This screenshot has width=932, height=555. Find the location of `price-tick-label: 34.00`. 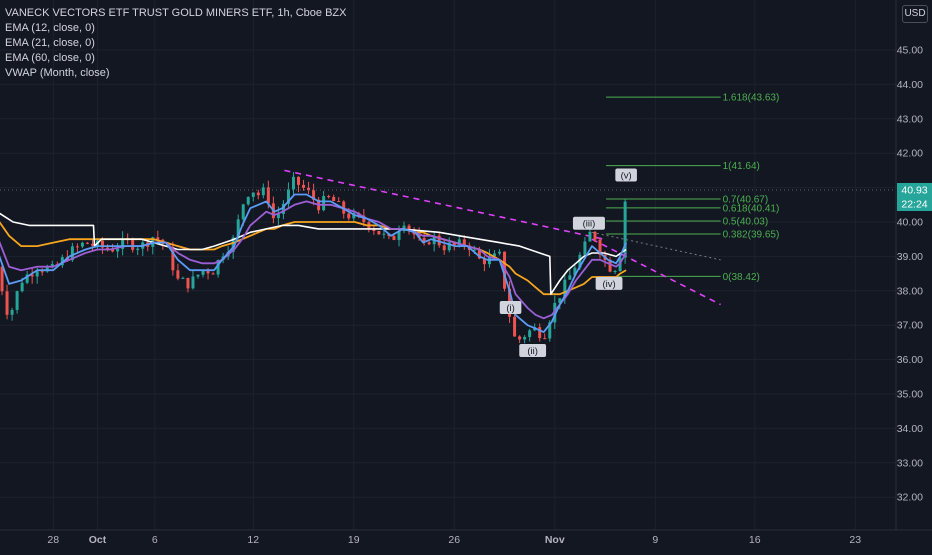

price-tick-label: 34.00 is located at coordinates (910, 429).